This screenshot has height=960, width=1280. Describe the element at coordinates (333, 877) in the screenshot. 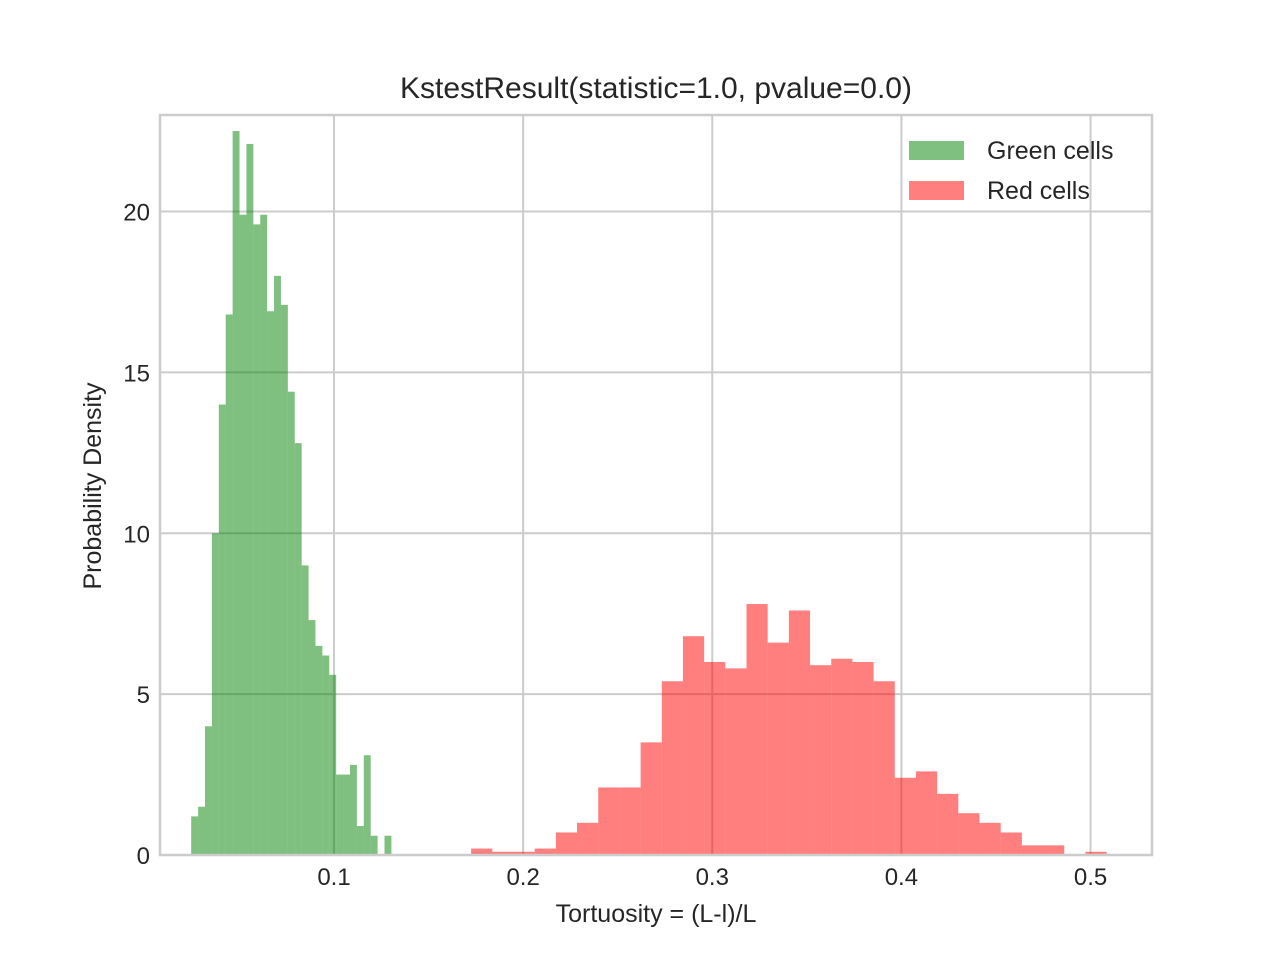

I see `x-tick-label: 0.1` at that location.